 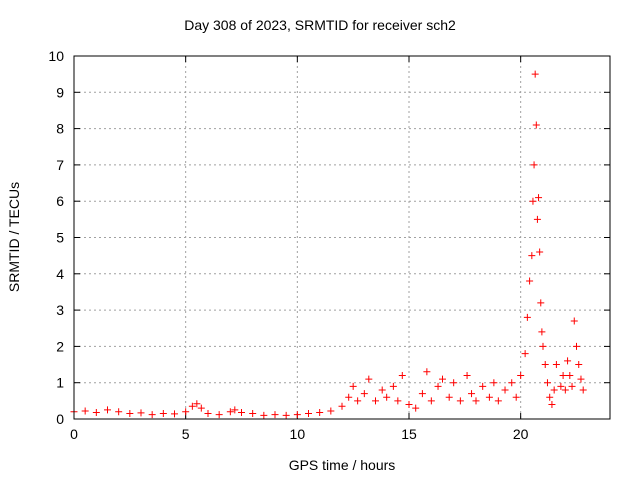 What do you see at coordinates (60, 129) in the screenshot?
I see `y-tick-label: 8` at bounding box center [60, 129].